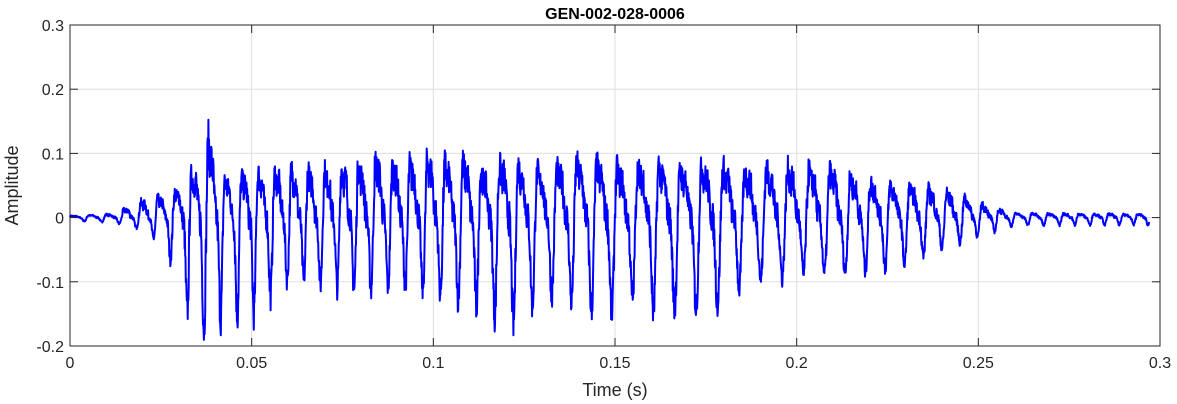 This screenshot has height=404, width=1177. I want to click on y-tick-label: -0.1, so click(50, 283).